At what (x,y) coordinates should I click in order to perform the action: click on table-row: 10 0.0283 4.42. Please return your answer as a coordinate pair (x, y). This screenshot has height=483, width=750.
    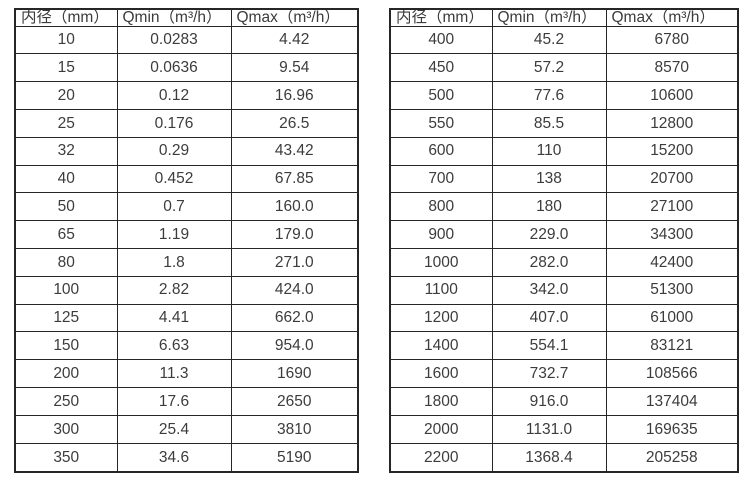
    Looking at the image, I should click on (186, 40).